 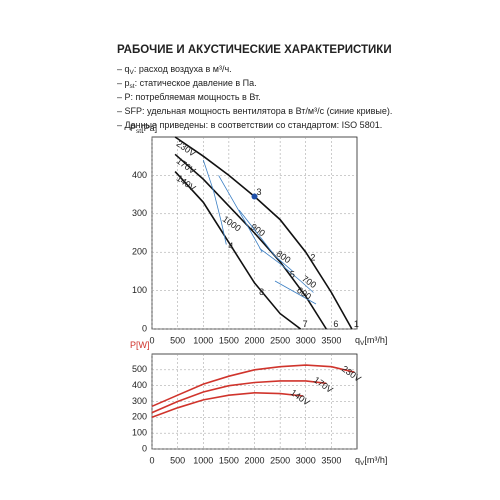 What do you see at coordinates (132, 72) in the screenshot?
I see `subscript: V` at bounding box center [132, 72].